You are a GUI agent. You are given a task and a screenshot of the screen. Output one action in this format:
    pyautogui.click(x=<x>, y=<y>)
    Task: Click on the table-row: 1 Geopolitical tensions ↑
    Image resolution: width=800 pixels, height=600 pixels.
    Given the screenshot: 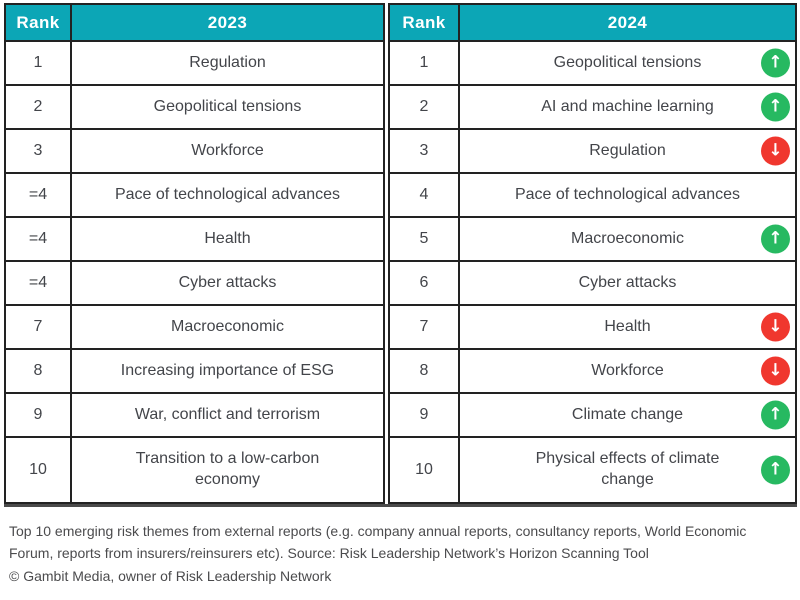 What is the action you would take?
    pyautogui.click(x=592, y=63)
    